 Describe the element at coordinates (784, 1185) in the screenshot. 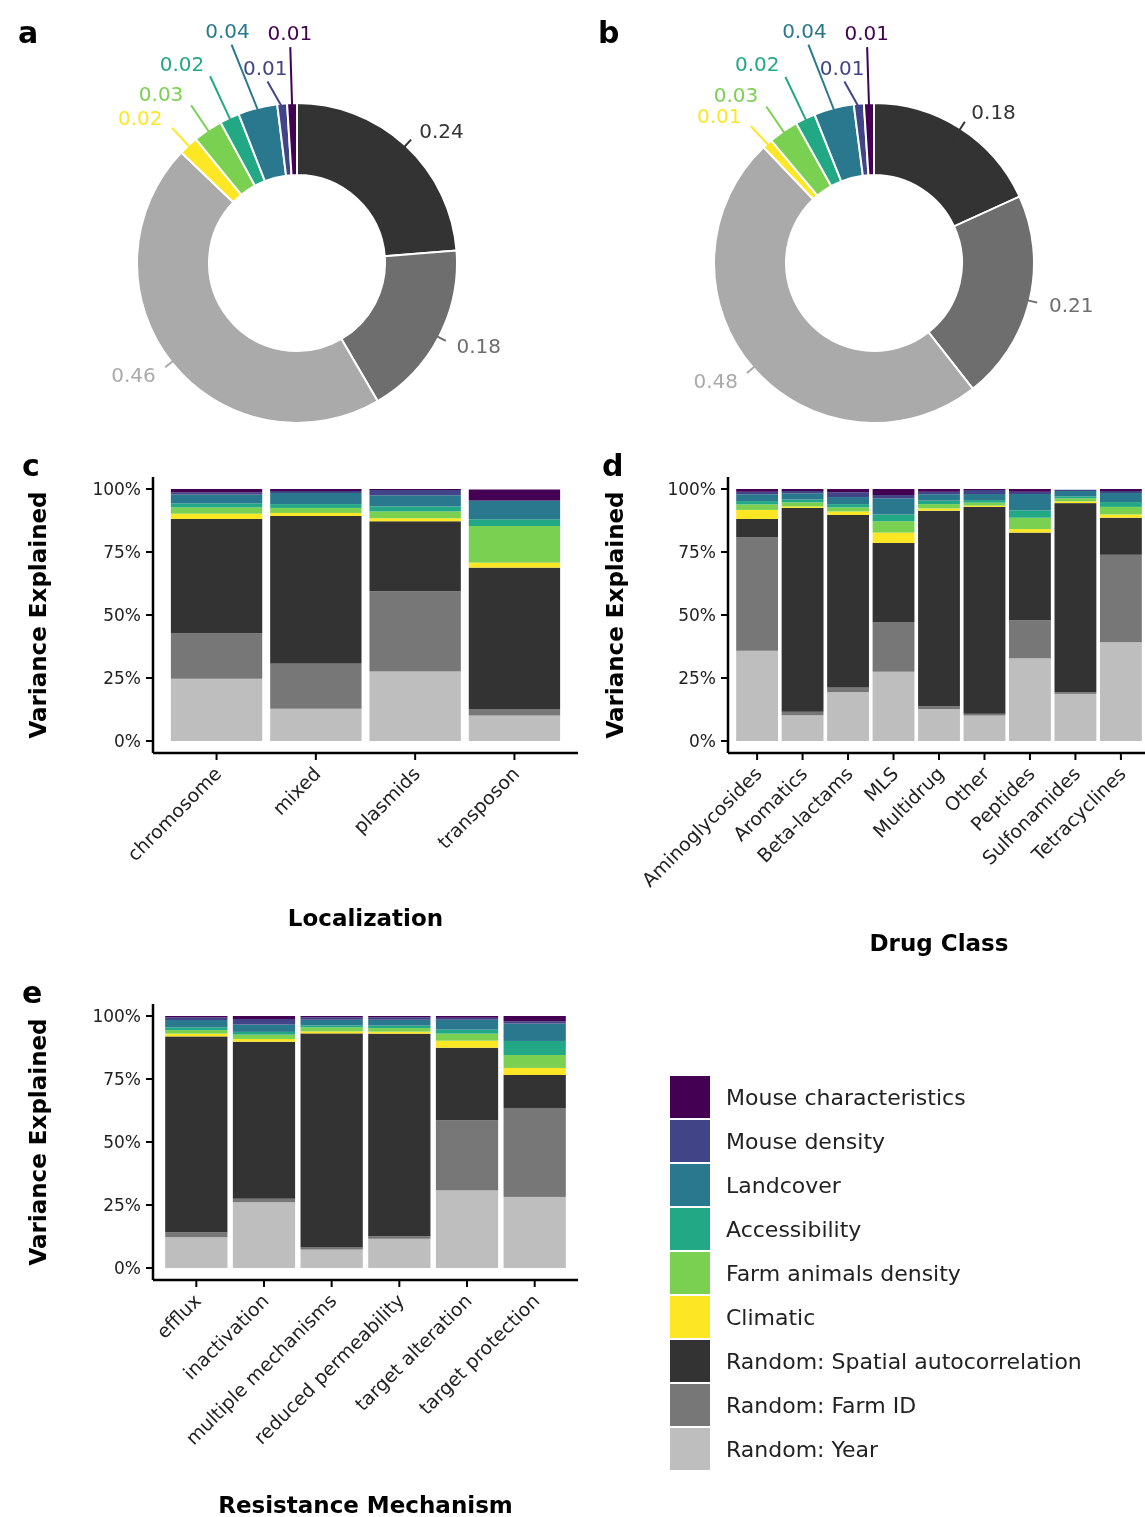

I see `legend-label: Landcover` at that location.